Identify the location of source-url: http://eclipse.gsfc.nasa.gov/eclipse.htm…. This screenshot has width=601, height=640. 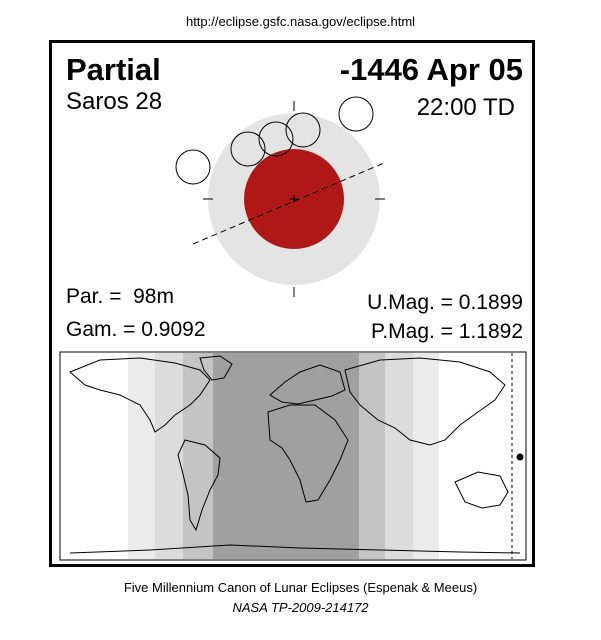
(300, 21).